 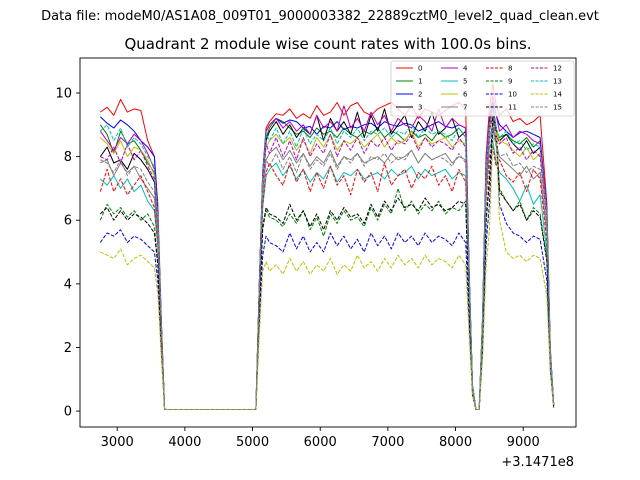 I want to click on x-tick-label: 4000, so click(x=184, y=442).